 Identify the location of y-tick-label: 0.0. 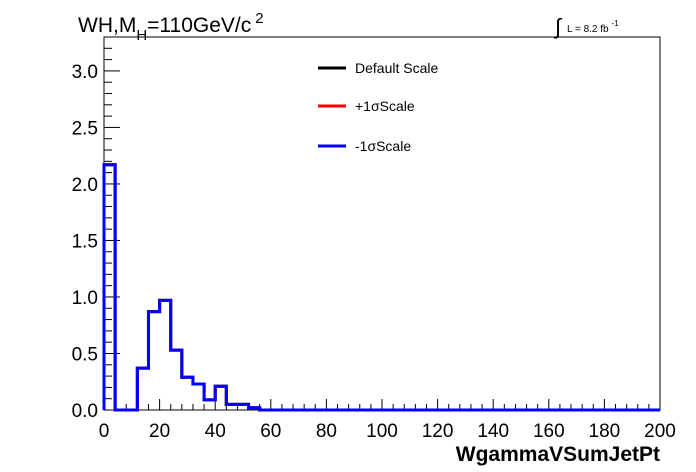
(85, 411).